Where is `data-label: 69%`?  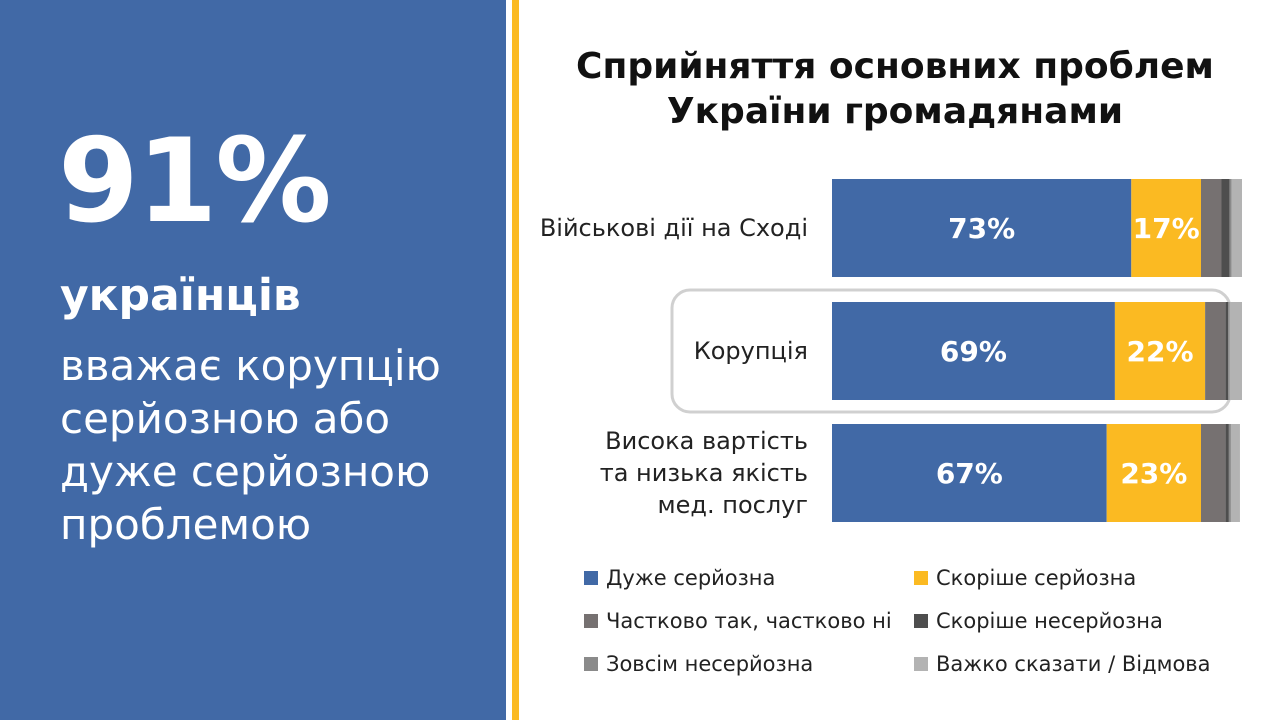
data-label: 69% is located at coordinates (973, 351).